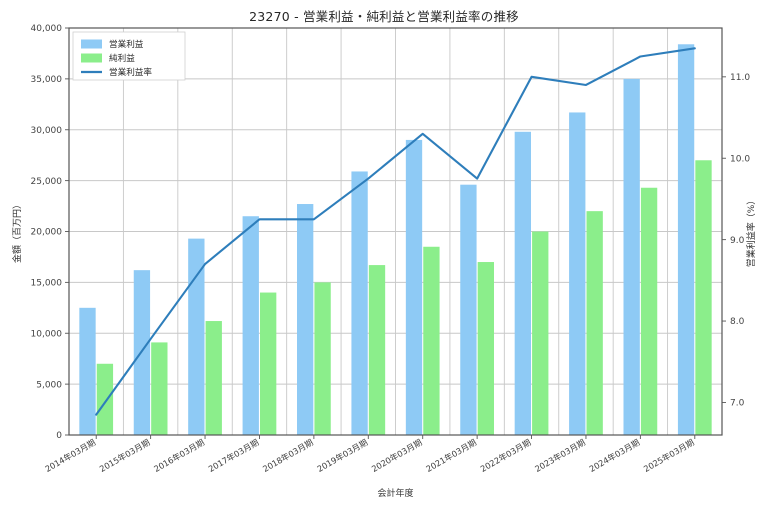 The height and width of the screenshot is (512, 768). Describe the element at coordinates (342, 455) in the screenshot. I see `xtick-label: 2019年03月期` at that location.